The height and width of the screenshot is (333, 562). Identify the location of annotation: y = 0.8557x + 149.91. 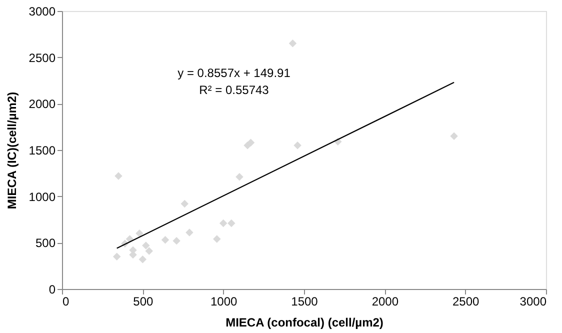
(234, 73).